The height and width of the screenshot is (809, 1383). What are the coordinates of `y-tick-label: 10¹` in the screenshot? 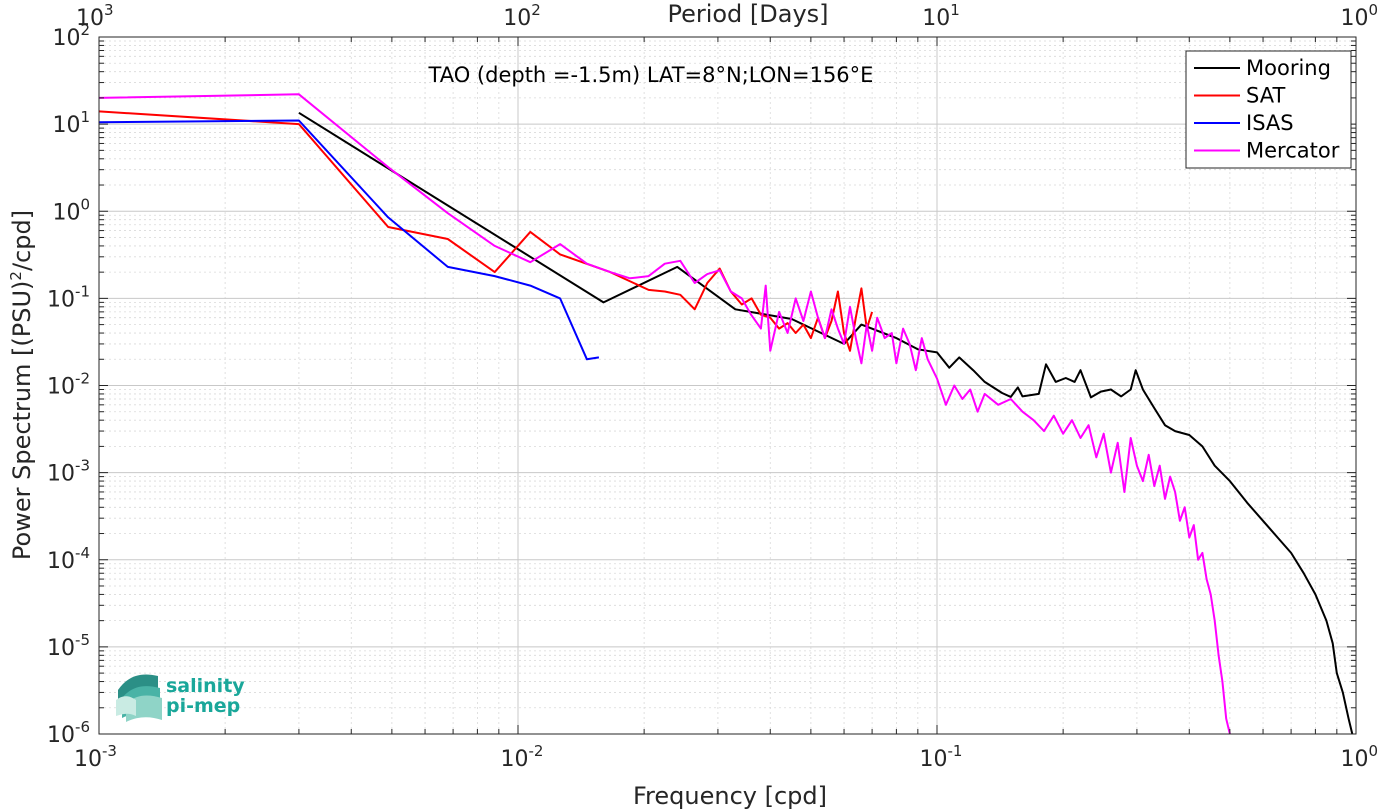 It's located at (71, 123).